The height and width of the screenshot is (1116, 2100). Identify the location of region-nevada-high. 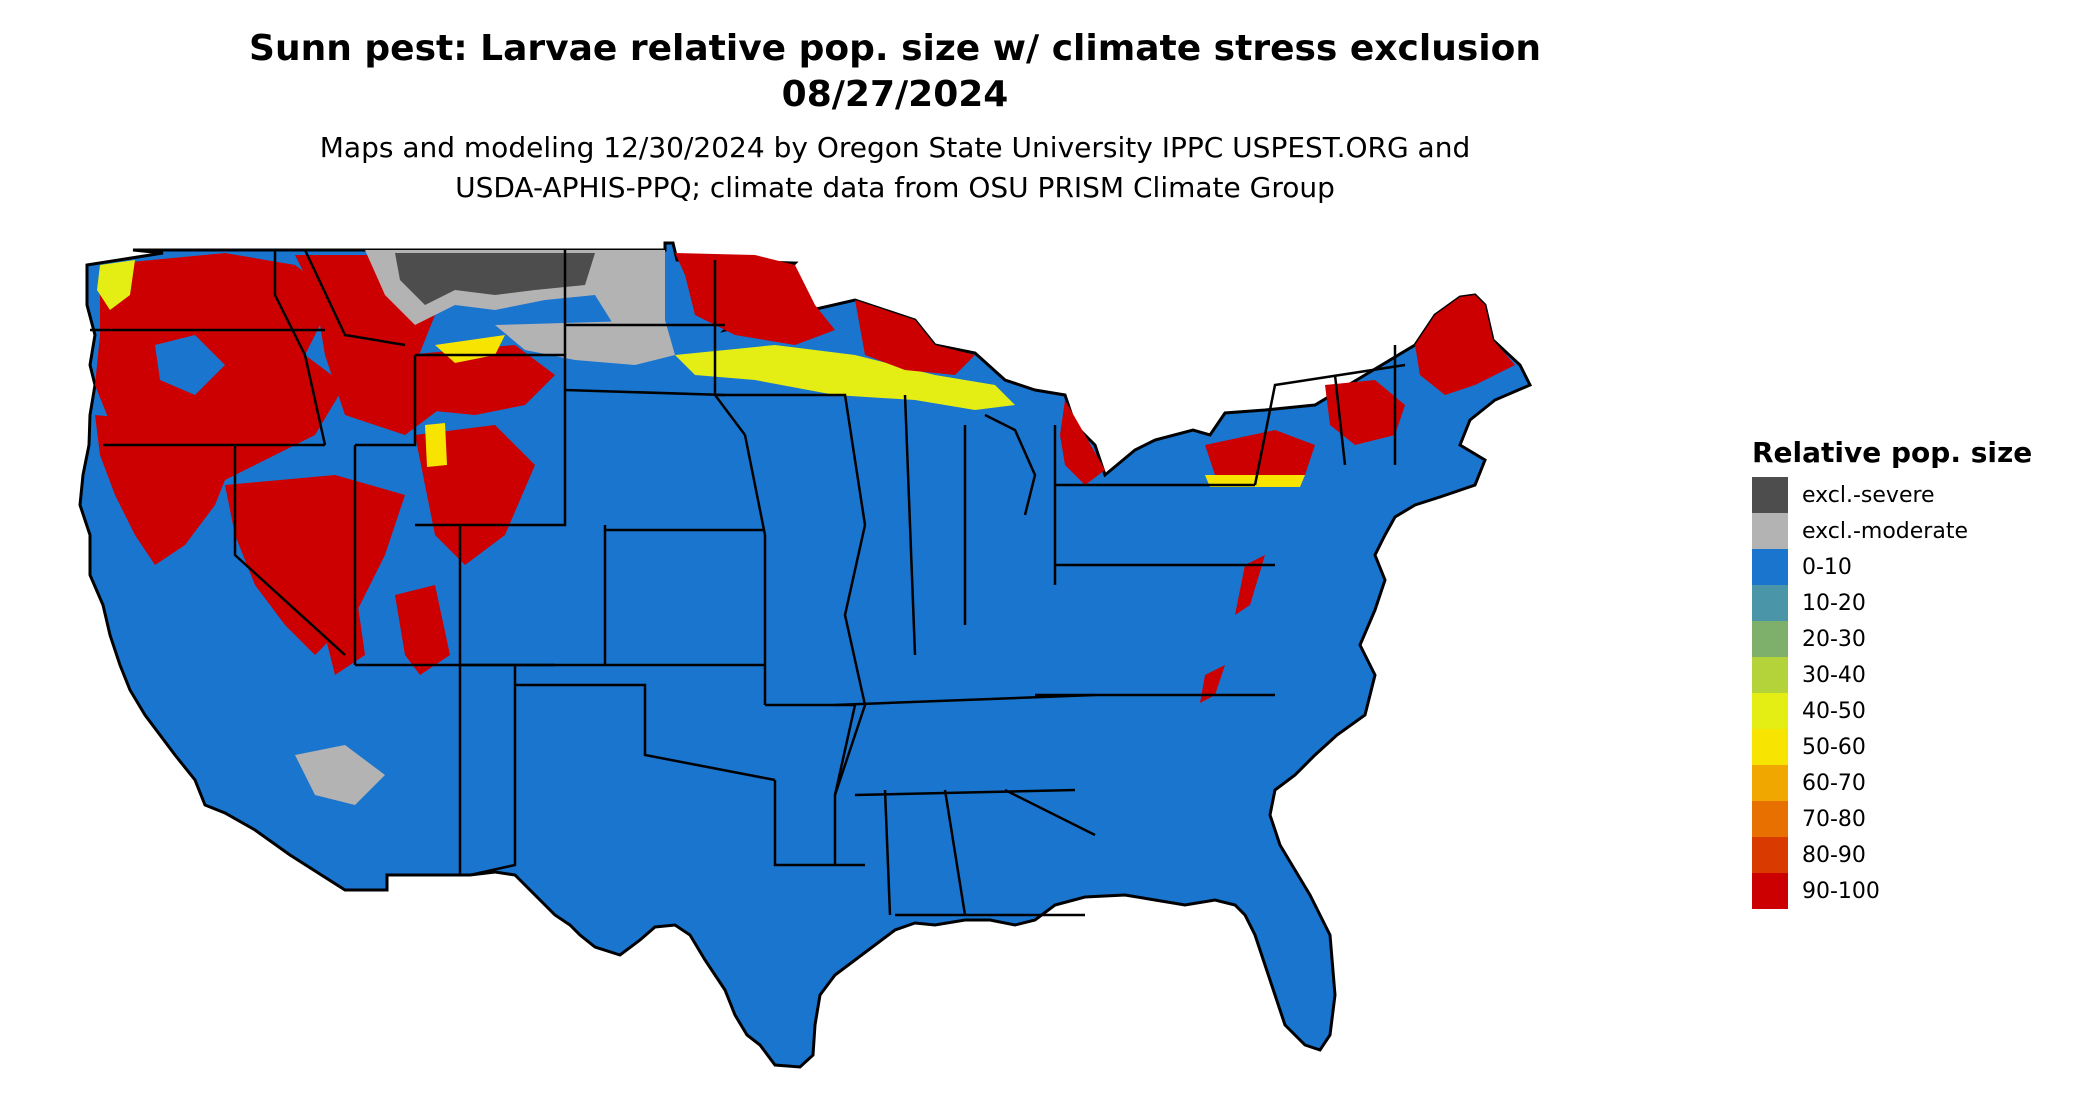
(315, 565).